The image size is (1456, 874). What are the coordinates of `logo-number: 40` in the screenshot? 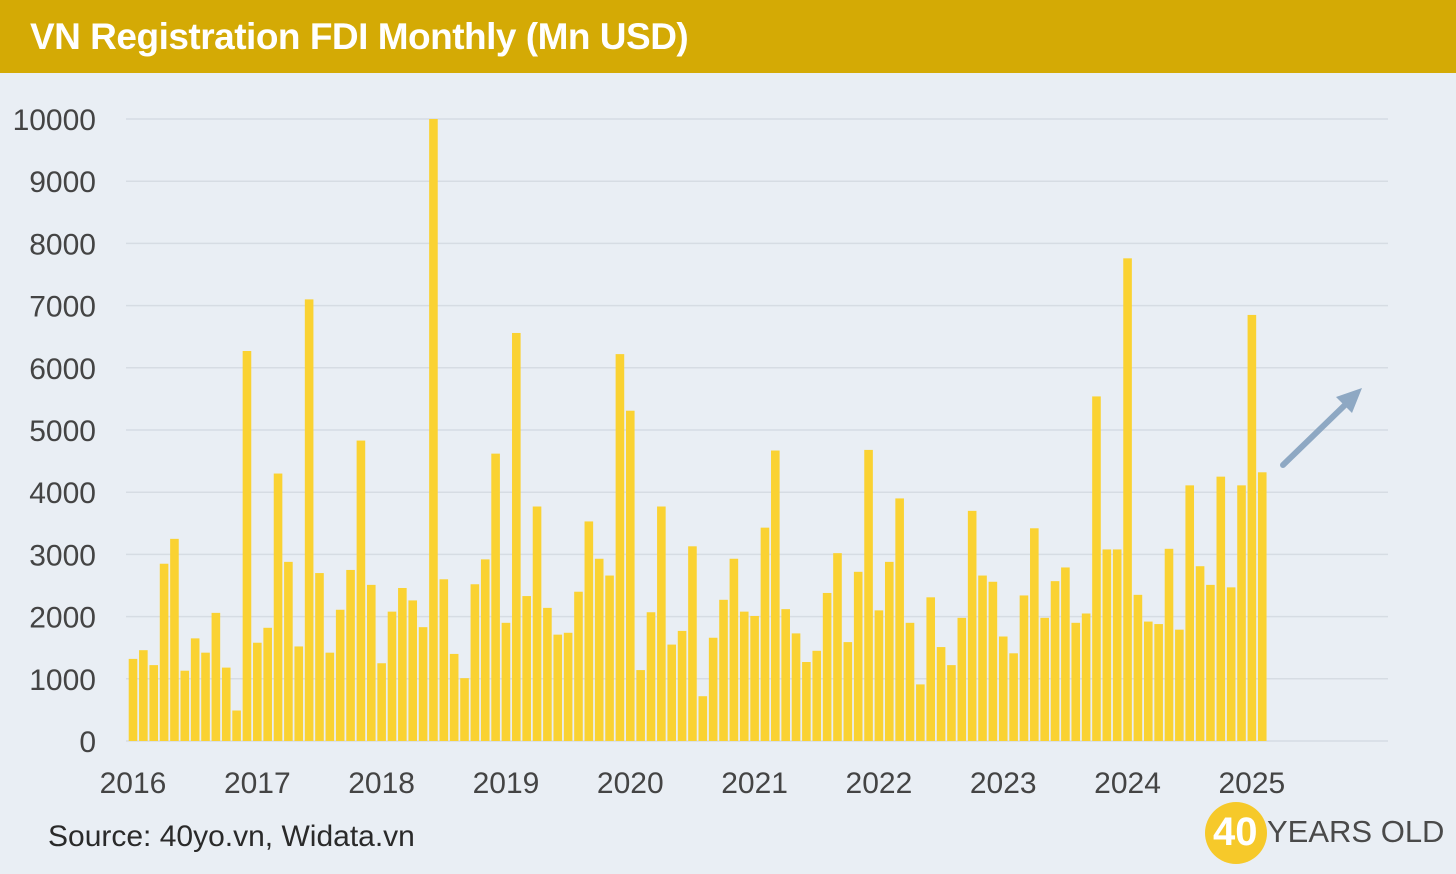 It's located at (1235, 832).